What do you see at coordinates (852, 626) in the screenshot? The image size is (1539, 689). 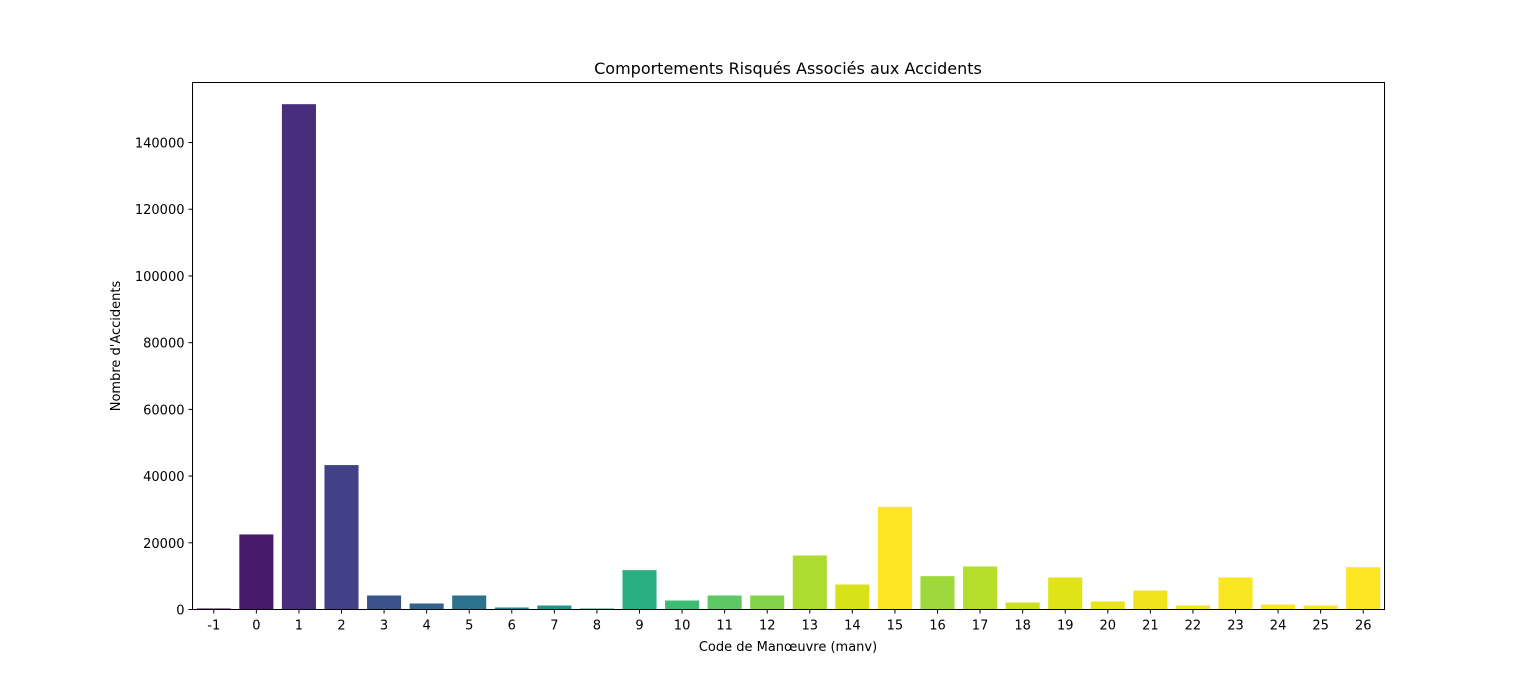 I see `x-tick-label: 14` at bounding box center [852, 626].